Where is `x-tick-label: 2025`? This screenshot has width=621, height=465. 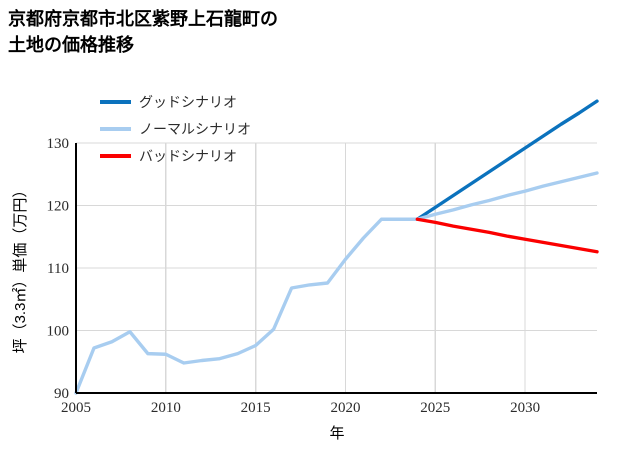
x-tick-label: 2025 is located at coordinates (435, 408).